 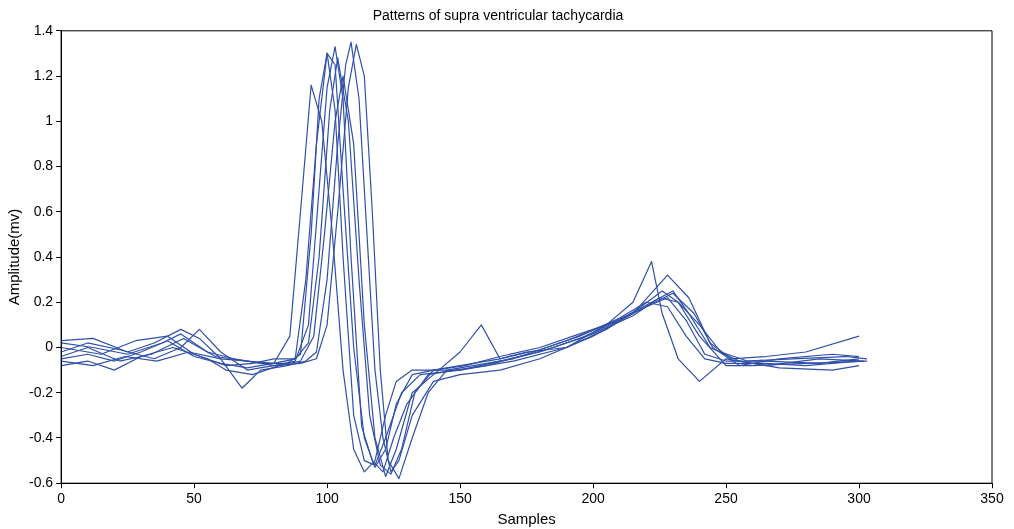 What do you see at coordinates (43, 165) in the screenshot?
I see `y-tick-label: 0.8` at bounding box center [43, 165].